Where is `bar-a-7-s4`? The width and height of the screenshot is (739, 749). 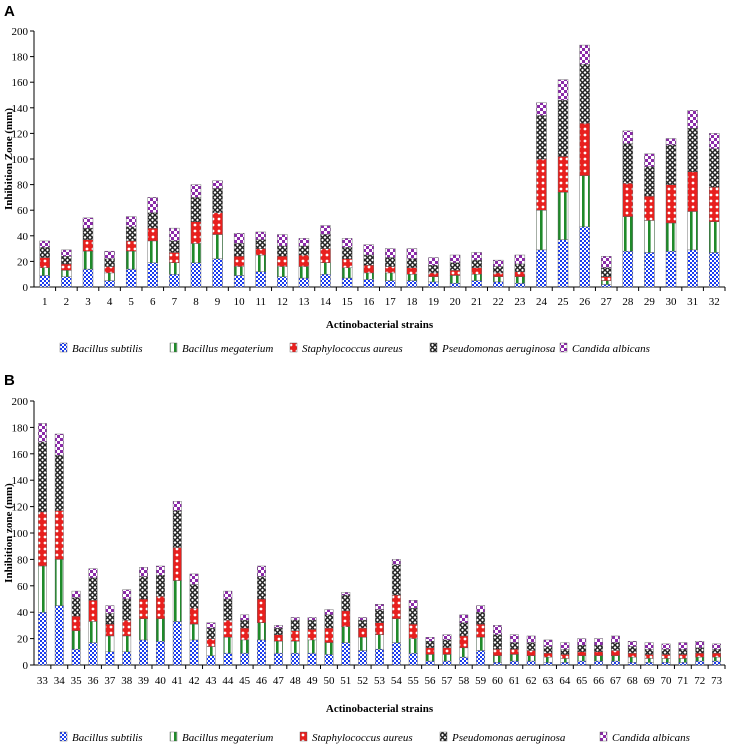 bar-a-7-s4 is located at coordinates (174, 234).